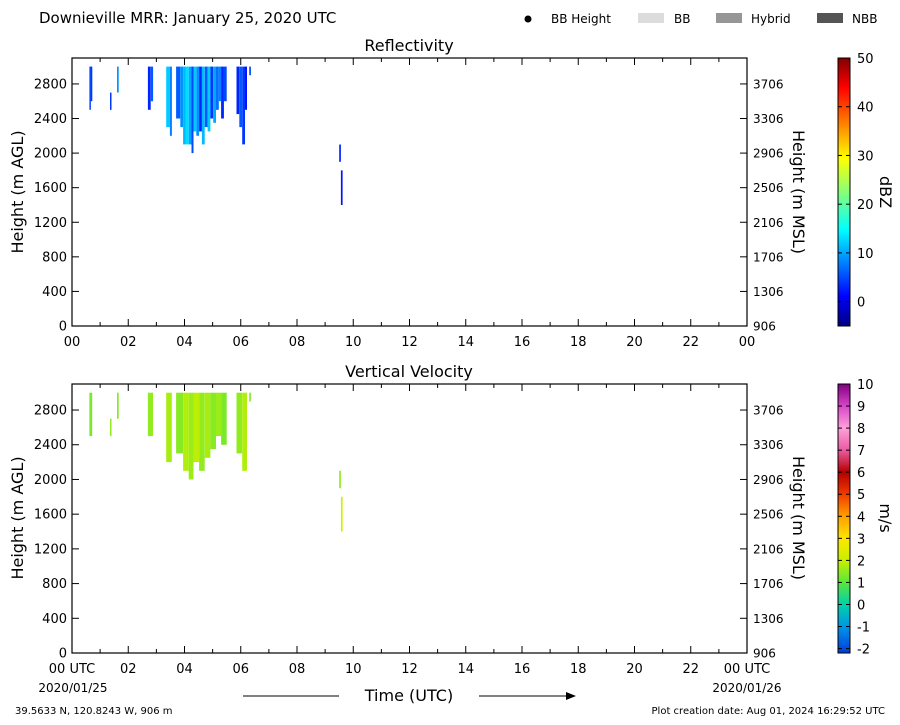  Describe the element at coordinates (72, 342) in the screenshot. I see `x-tick-label: 00` at that location.